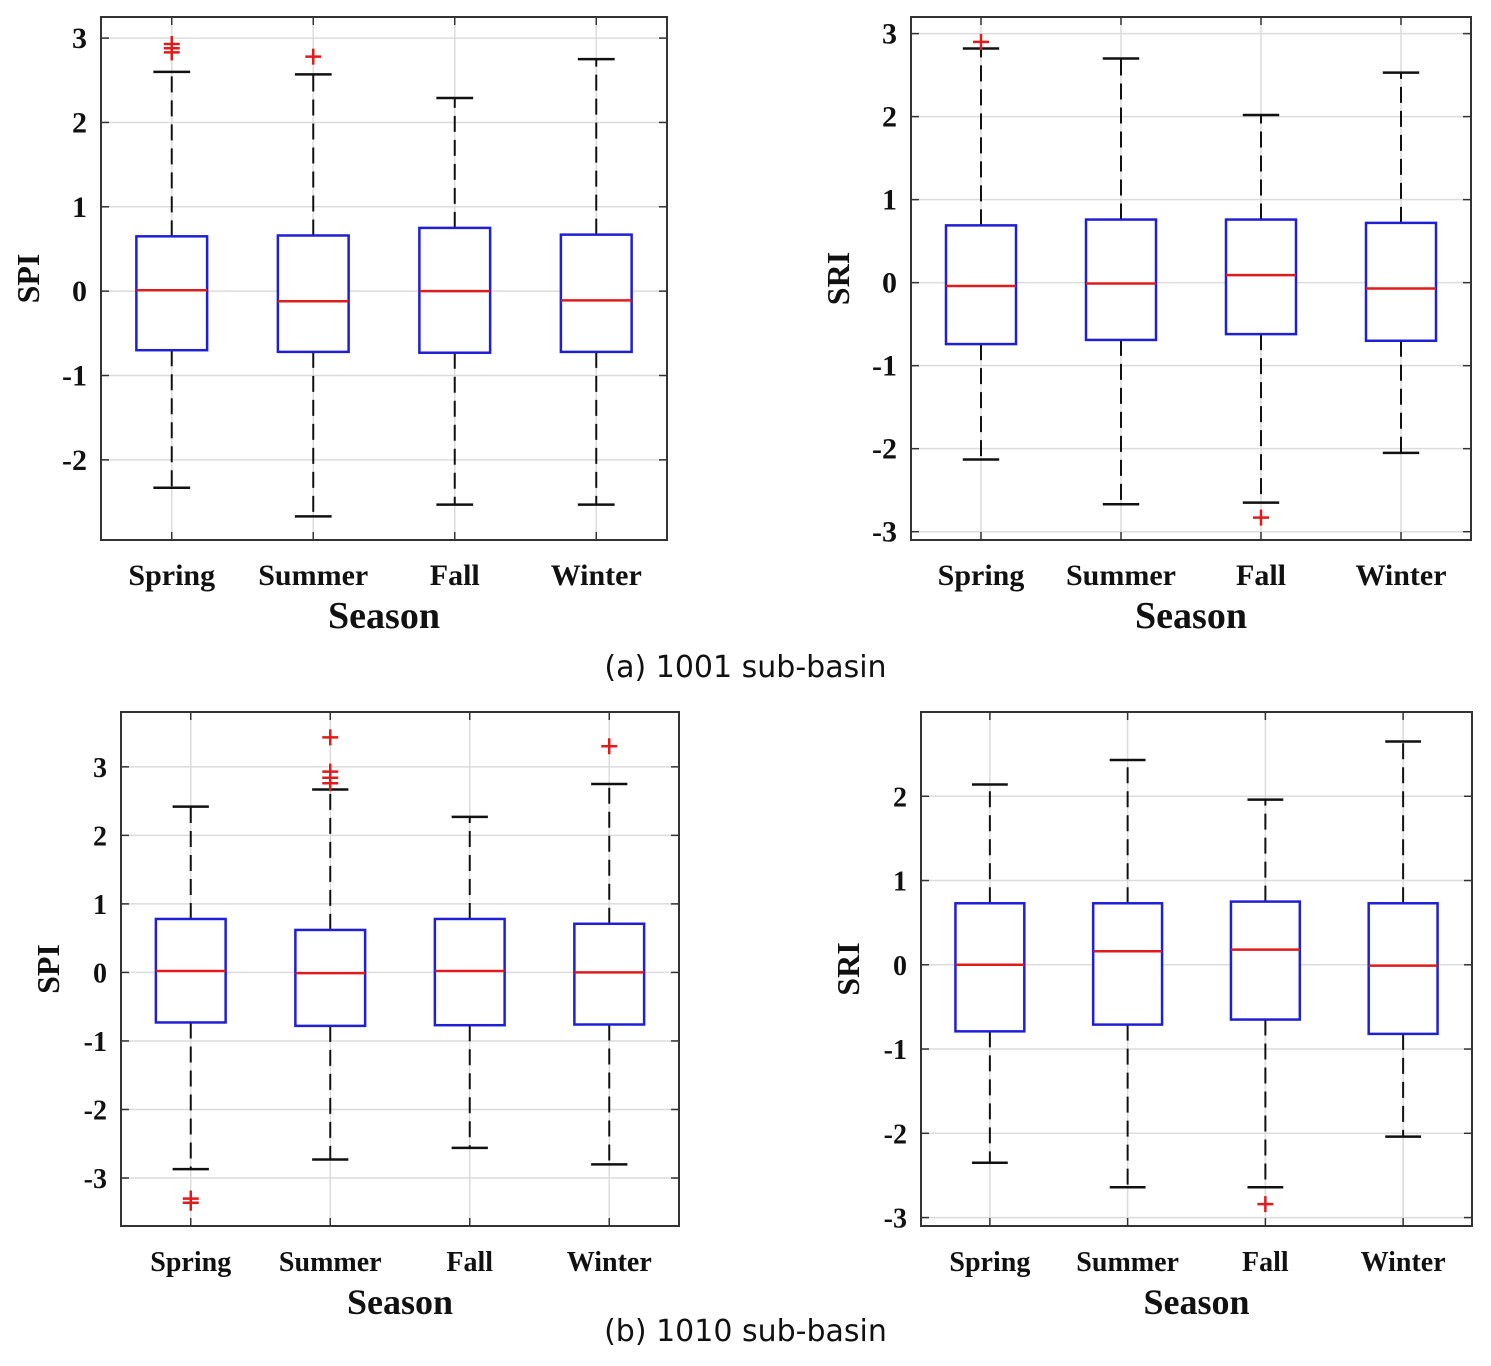 The width and height of the screenshot is (1491, 1366). What do you see at coordinates (1403, 1262) in the screenshot?
I see `chart3-xtick-label-3: Winter` at bounding box center [1403, 1262].